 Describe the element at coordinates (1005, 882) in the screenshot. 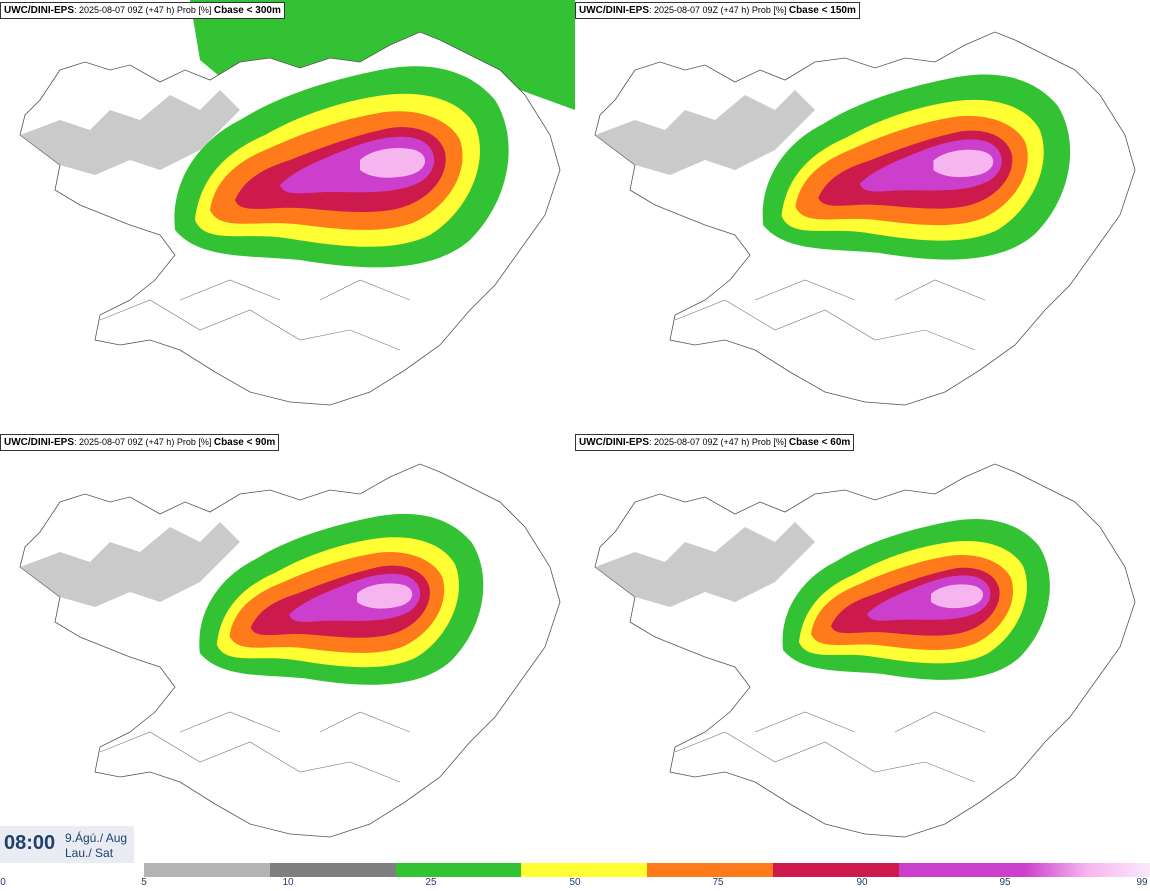

I see `colorbar-tick-label: 95` at that location.